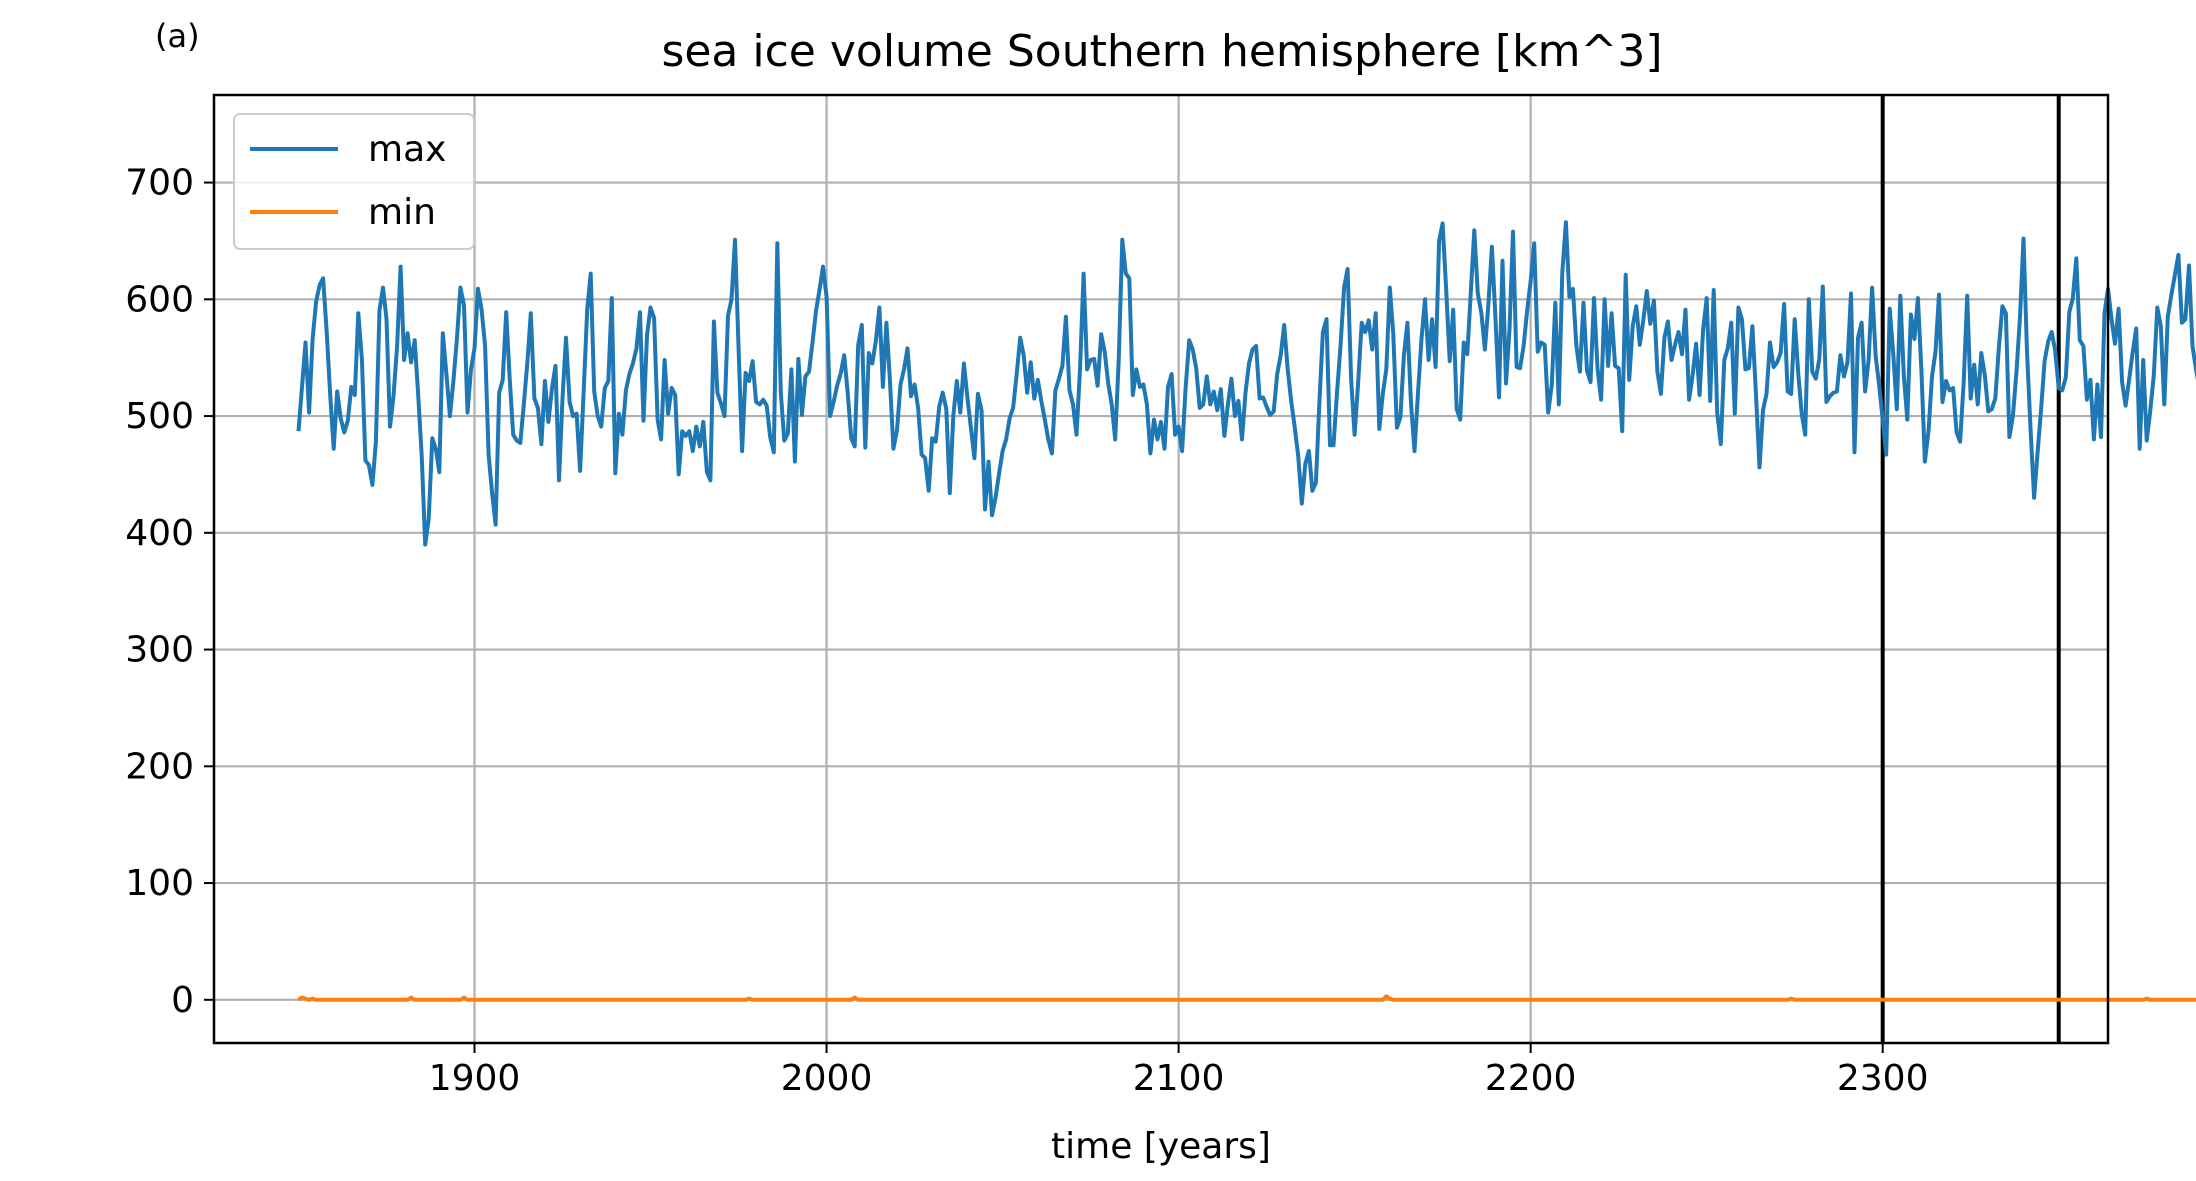 This screenshot has height=1181, width=2196. Describe the element at coordinates (159, 883) in the screenshot. I see `y-tick-label: 100` at that location.